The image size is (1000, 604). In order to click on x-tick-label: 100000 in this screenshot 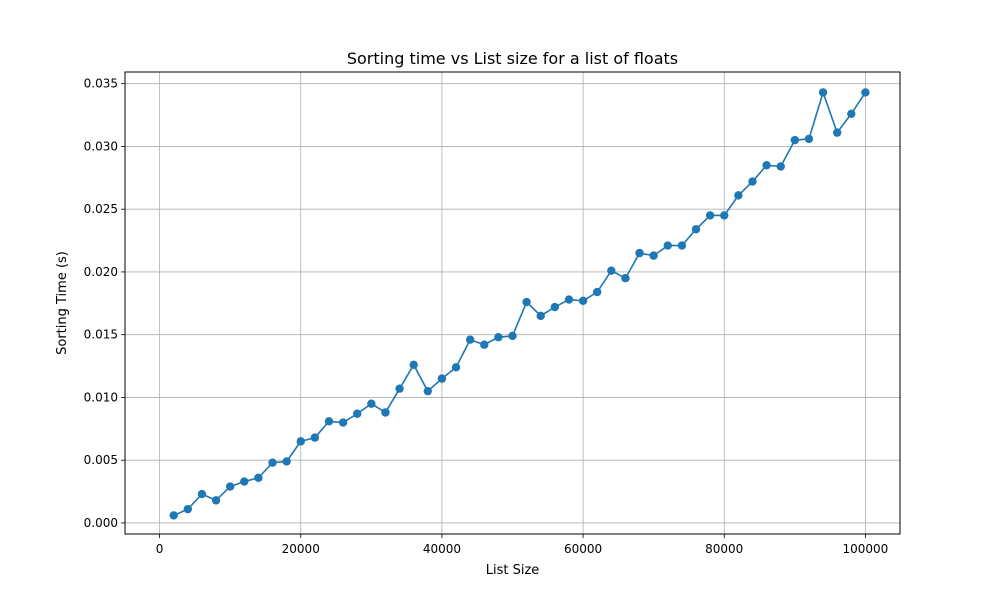, I will do `click(866, 549)`.